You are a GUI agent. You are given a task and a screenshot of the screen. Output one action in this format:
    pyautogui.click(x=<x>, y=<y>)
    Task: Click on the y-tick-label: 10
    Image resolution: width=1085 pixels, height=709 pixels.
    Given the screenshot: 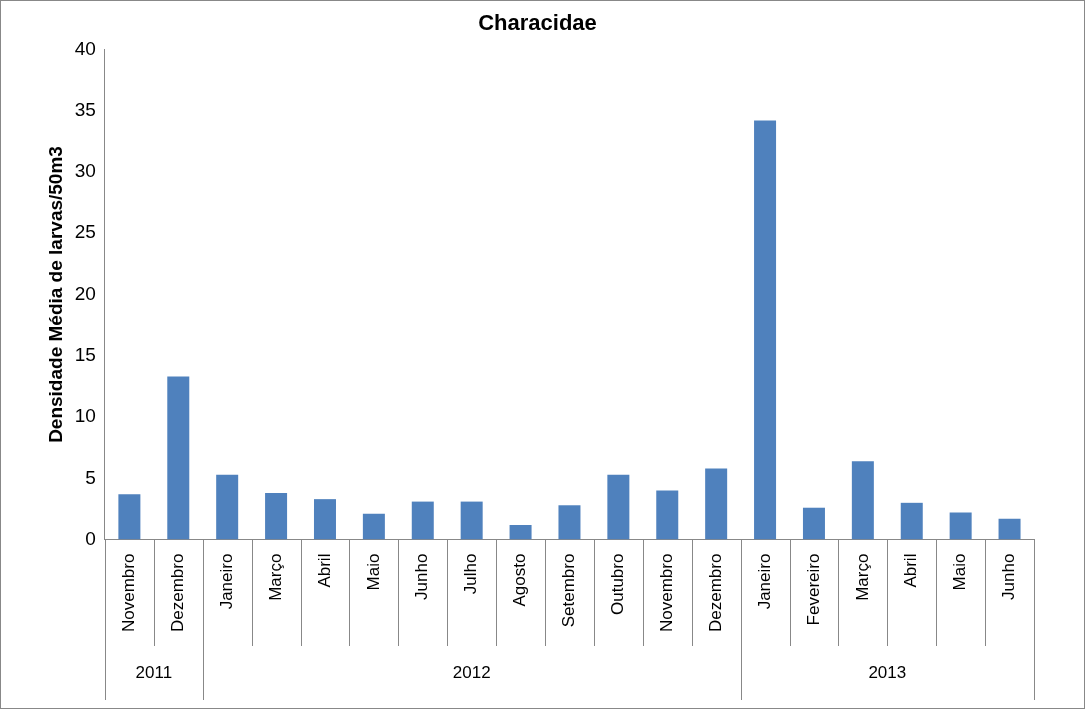 What is the action you would take?
    pyautogui.click(x=85, y=416)
    